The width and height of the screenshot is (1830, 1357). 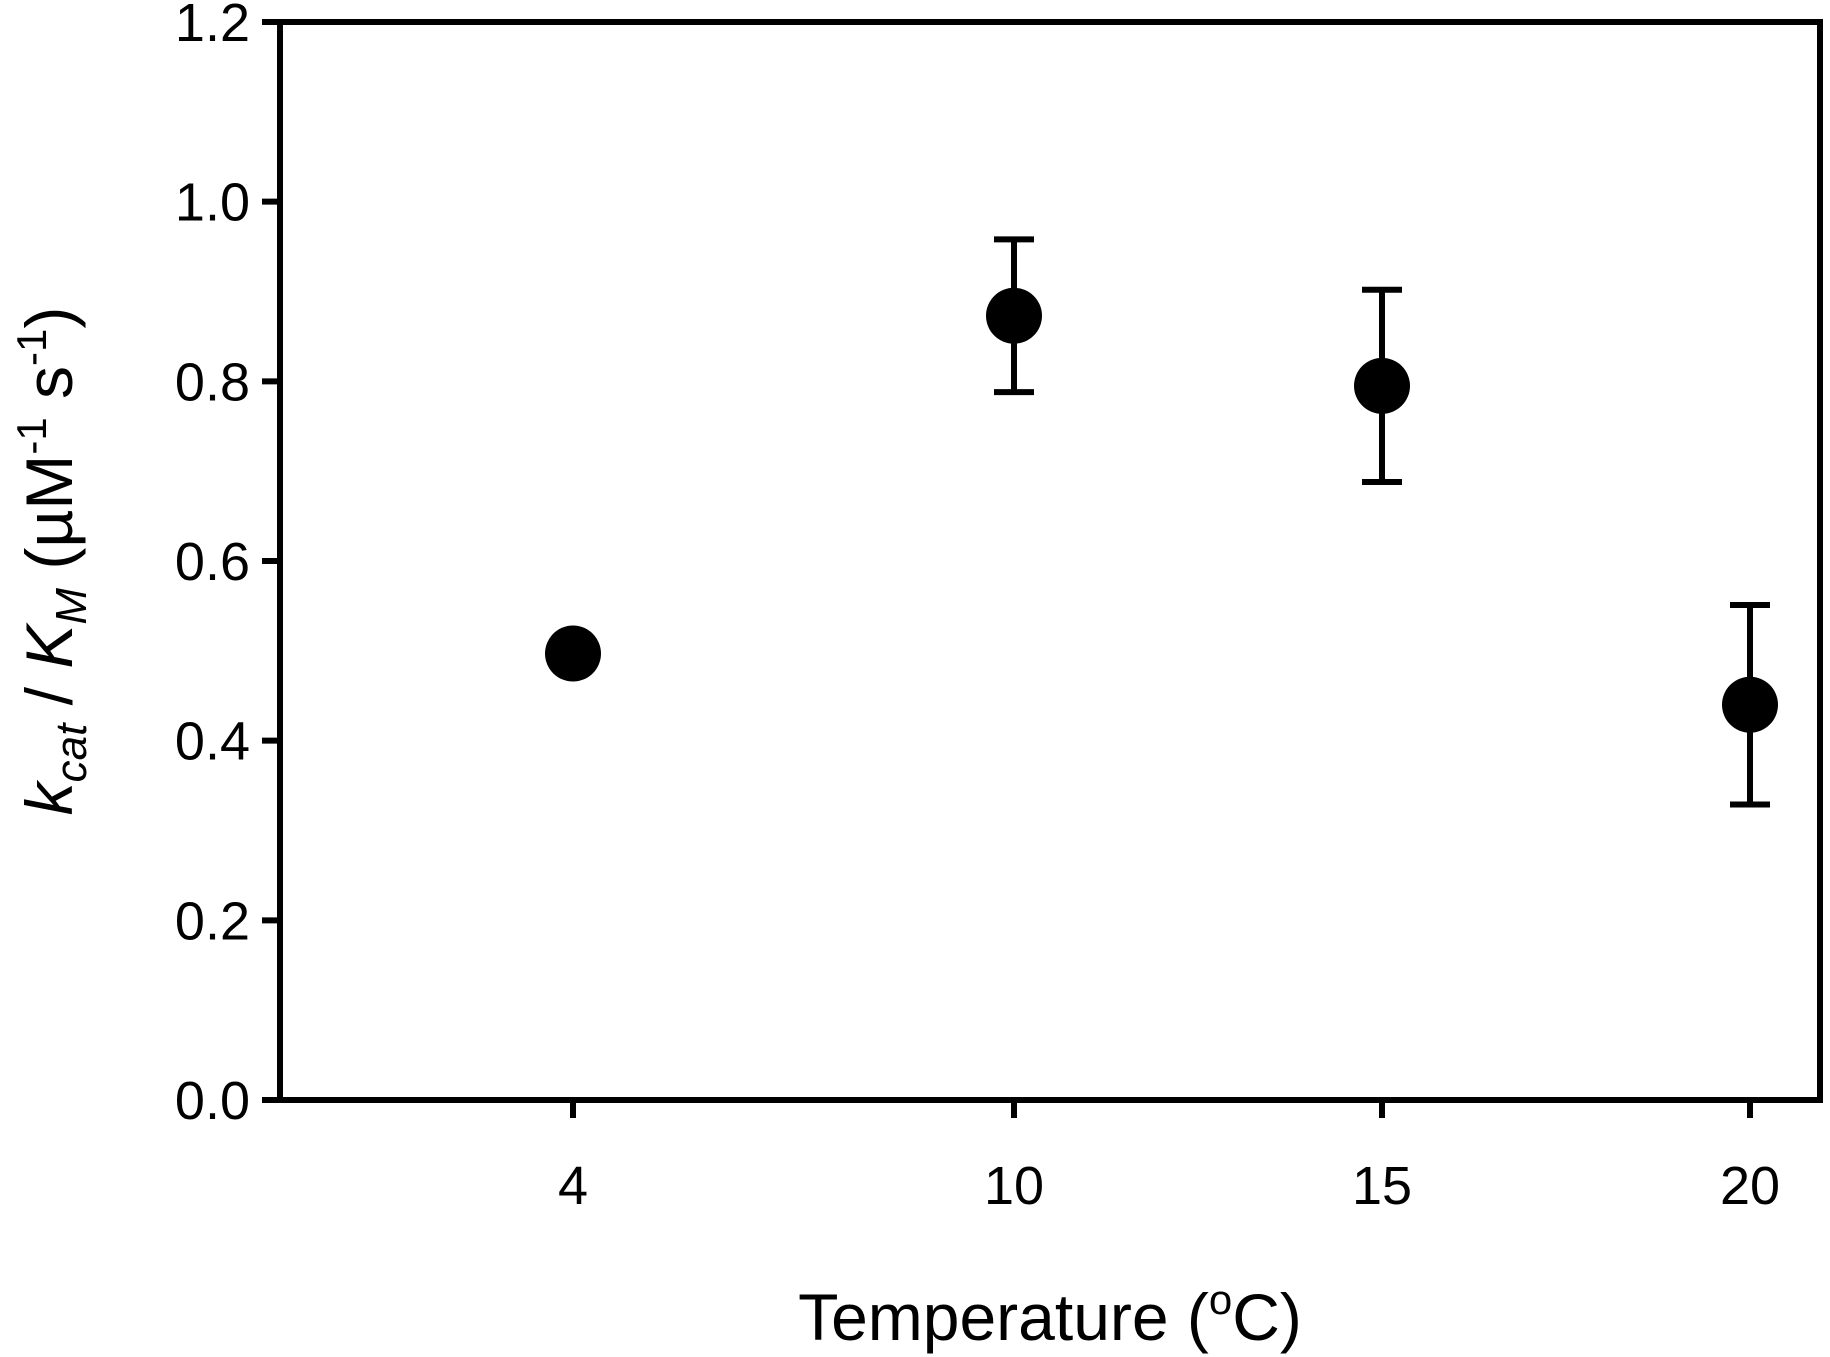 What do you see at coordinates (212, 562) in the screenshot?
I see `y-tick-label-3: 0.6` at bounding box center [212, 562].